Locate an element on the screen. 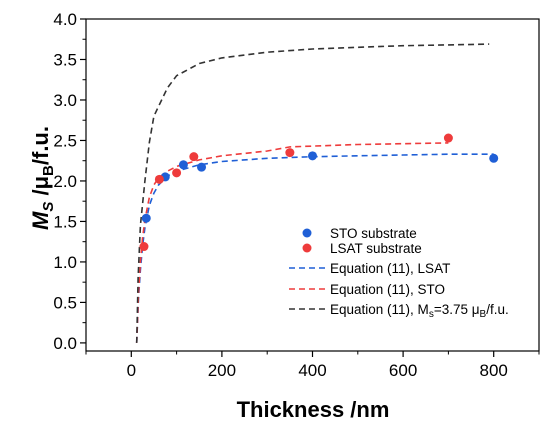  x-tick-label: 600 is located at coordinates (403, 370).